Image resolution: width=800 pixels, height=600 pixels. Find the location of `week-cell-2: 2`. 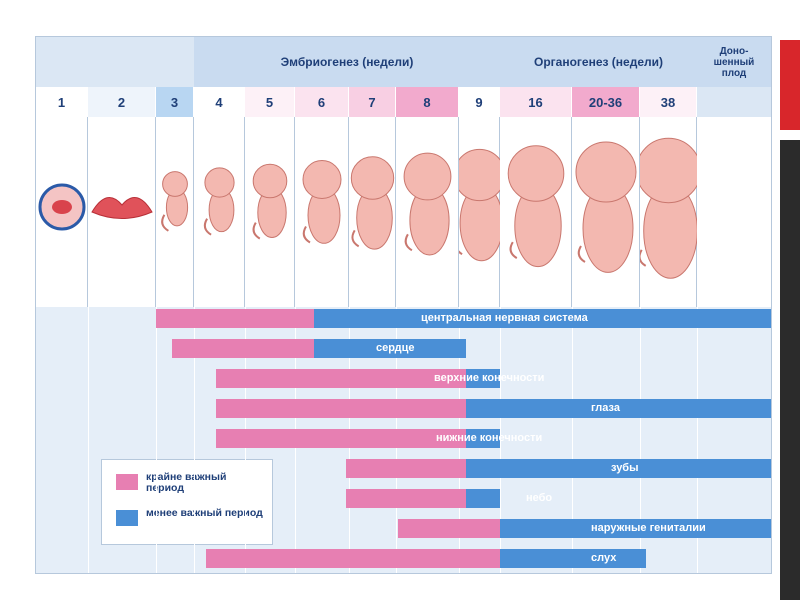

week-cell-2: 2 is located at coordinates (122, 102).